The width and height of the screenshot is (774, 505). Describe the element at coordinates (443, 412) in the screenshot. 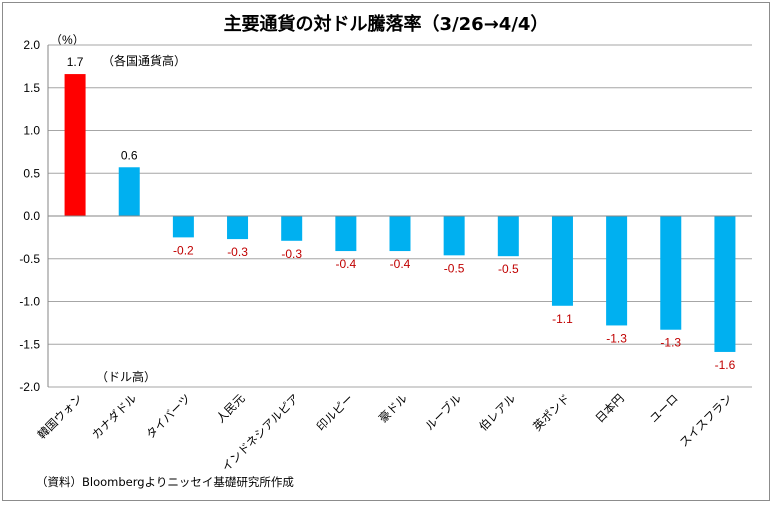

I see `x-tick-label: ルーブル` at that location.